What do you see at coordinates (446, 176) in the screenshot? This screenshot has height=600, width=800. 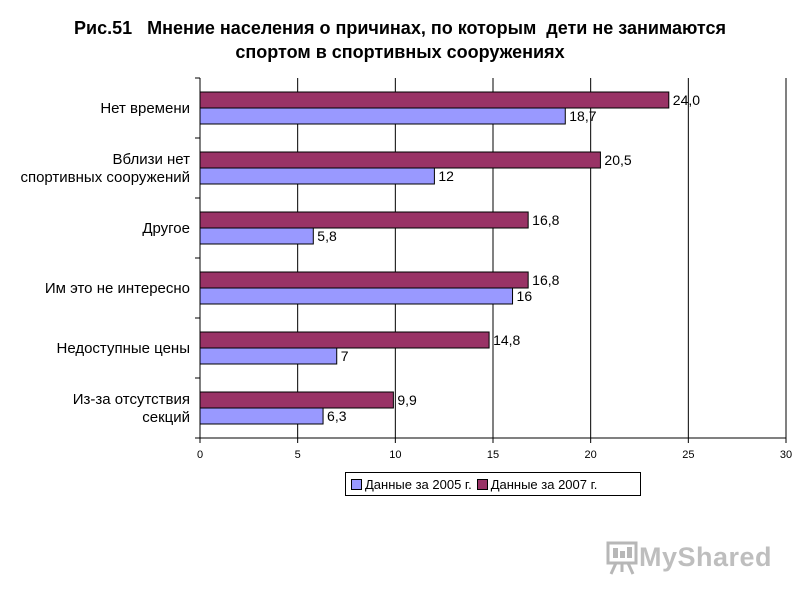 I see `data-label-2005-1: 12` at bounding box center [446, 176].